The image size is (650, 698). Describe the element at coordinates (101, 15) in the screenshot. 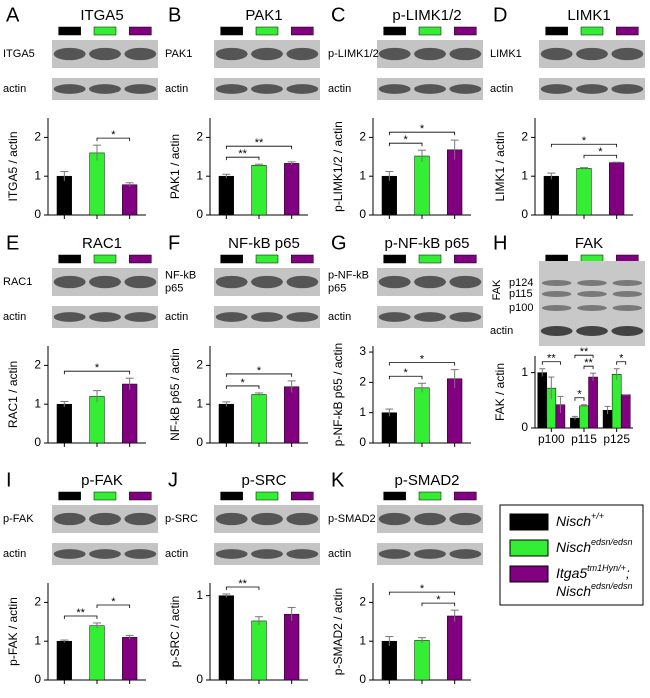

I see `panel-title: ITGA5` at that location.